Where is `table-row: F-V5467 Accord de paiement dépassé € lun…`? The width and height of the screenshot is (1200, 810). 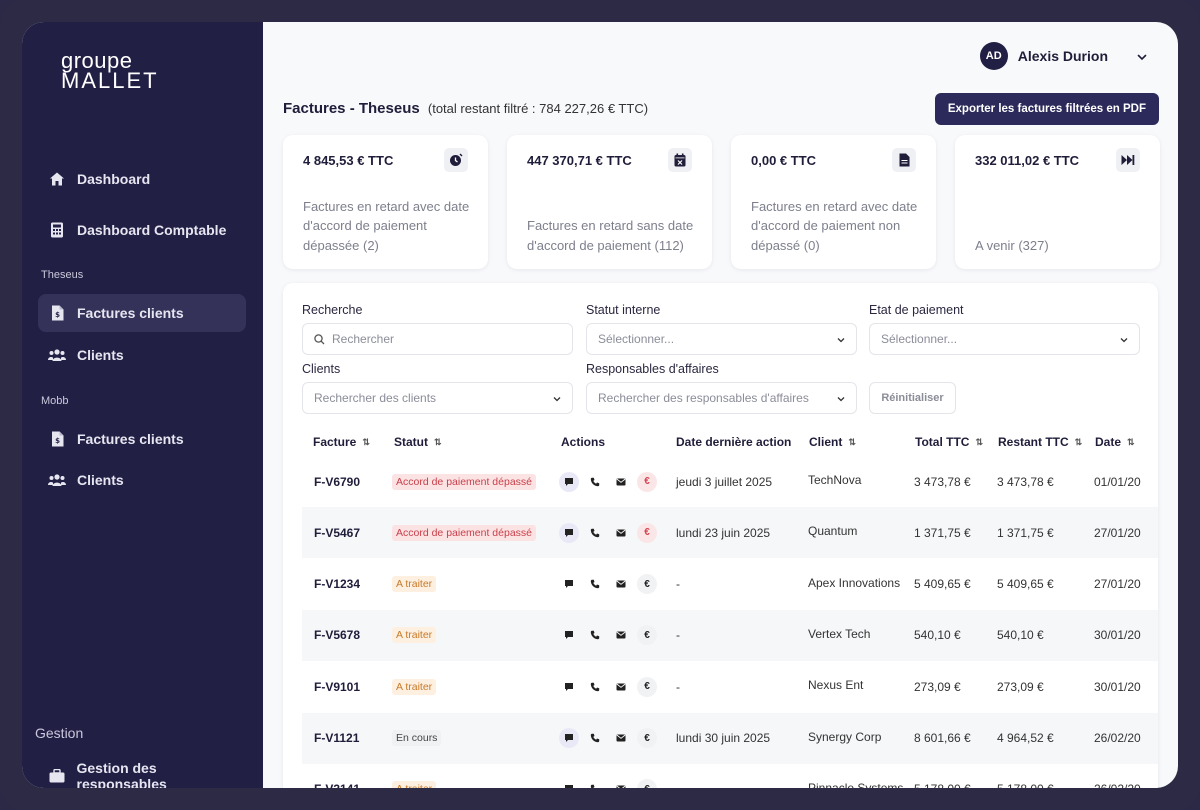 table-row: F-V5467 Accord de paiement dépassé € lun… is located at coordinates (730, 533).